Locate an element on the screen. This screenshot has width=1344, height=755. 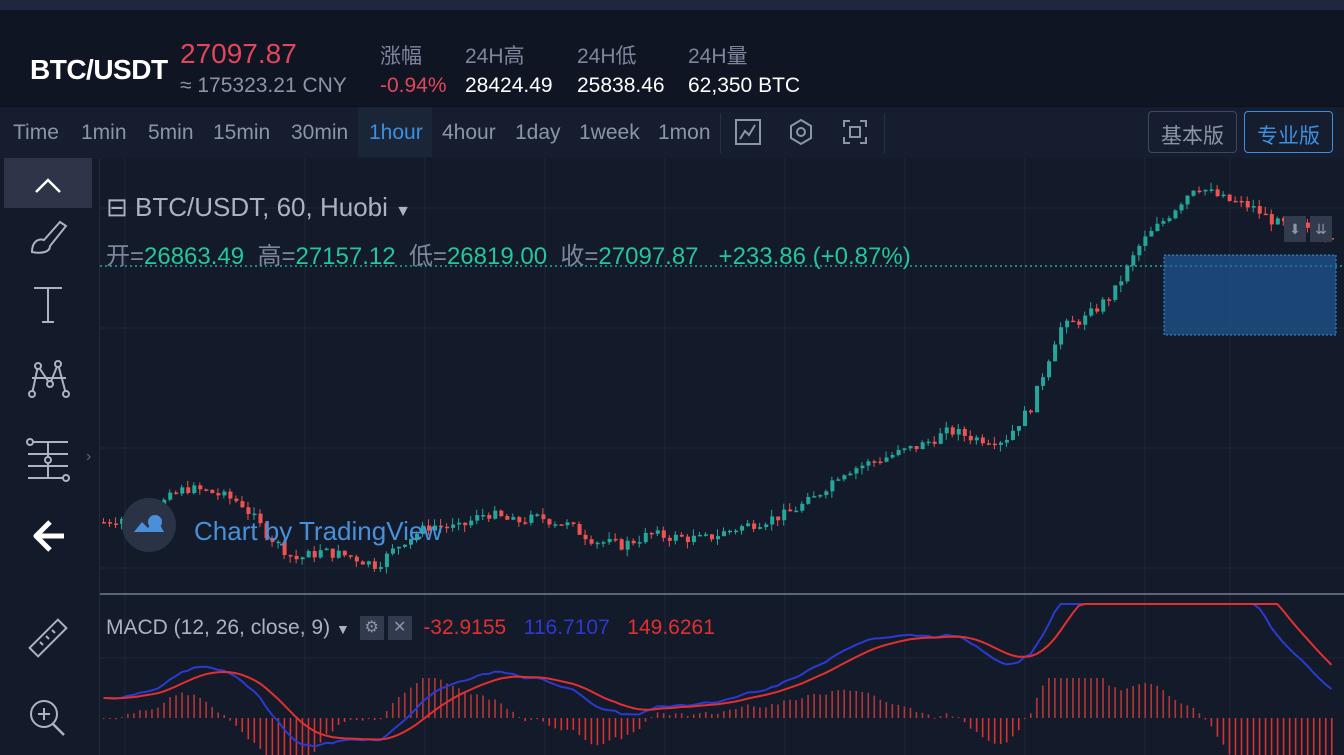
basic-version-button: 基本版 is located at coordinates (1192, 132).